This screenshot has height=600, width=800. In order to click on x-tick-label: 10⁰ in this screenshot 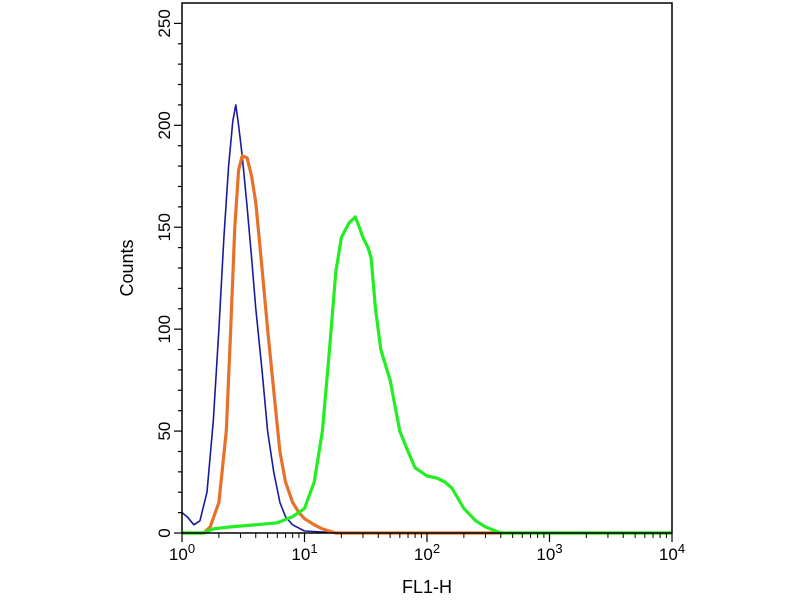, I will do `click(182, 552)`.